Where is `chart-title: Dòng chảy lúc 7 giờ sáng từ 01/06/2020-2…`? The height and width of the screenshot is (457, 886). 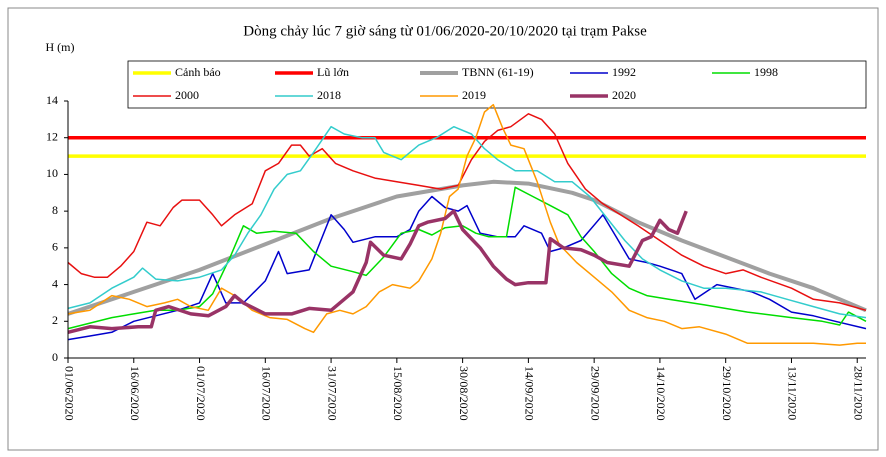 chart-title: Dòng chảy lúc 7 giờ sáng từ 01/06/2020-2… is located at coordinates (445, 31).